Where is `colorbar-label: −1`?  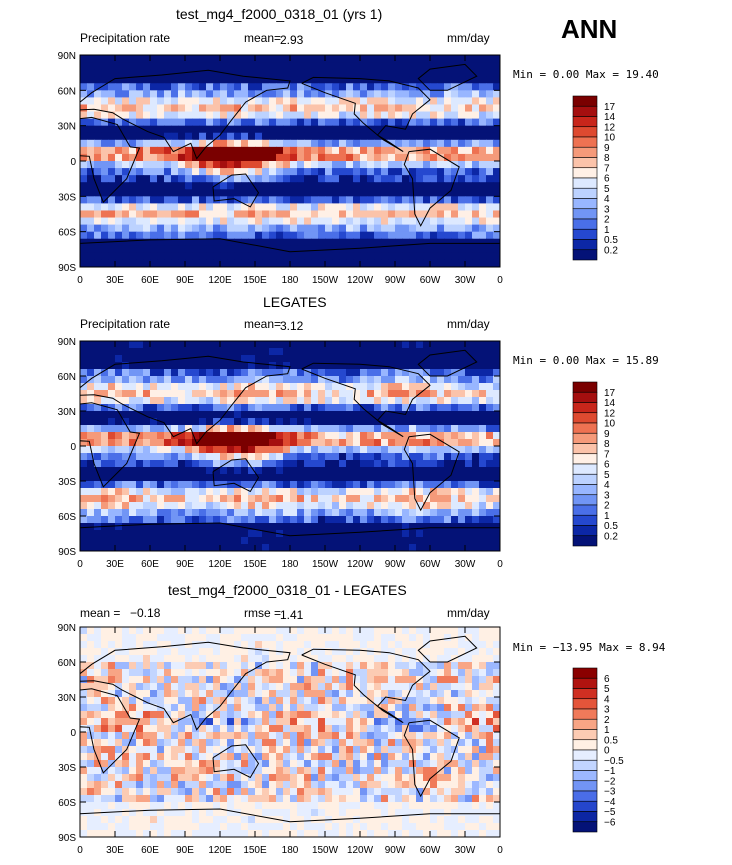
colorbar-label: −1 is located at coordinates (610, 771).